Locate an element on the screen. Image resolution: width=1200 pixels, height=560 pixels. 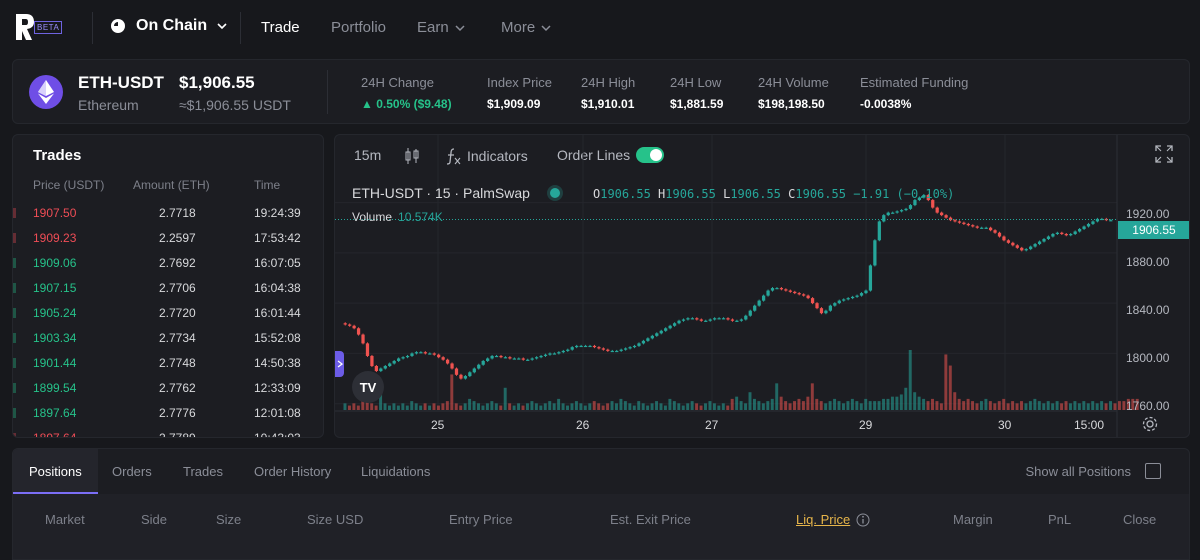
y-tick-label: 1920.00 is located at coordinates (1148, 214).